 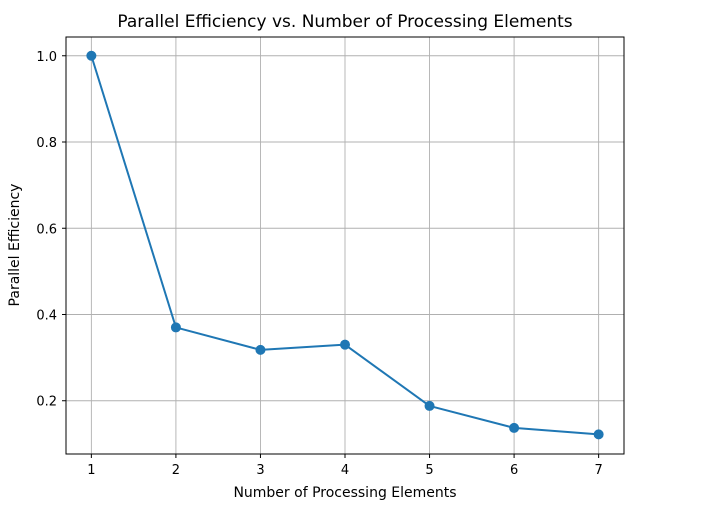 I want to click on x-tick-label: 1, so click(x=91, y=470).